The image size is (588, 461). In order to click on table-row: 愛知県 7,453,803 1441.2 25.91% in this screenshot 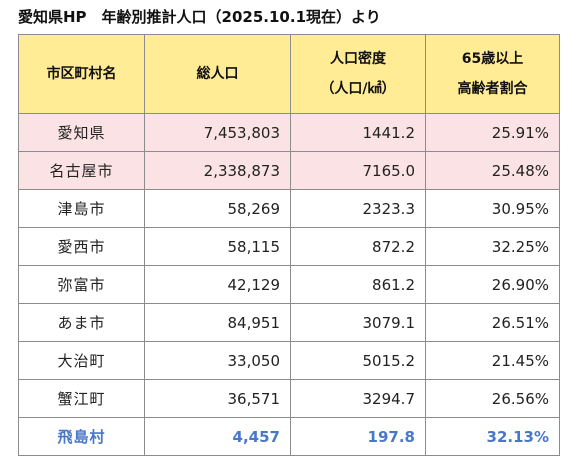, I will do `click(289, 132)`.